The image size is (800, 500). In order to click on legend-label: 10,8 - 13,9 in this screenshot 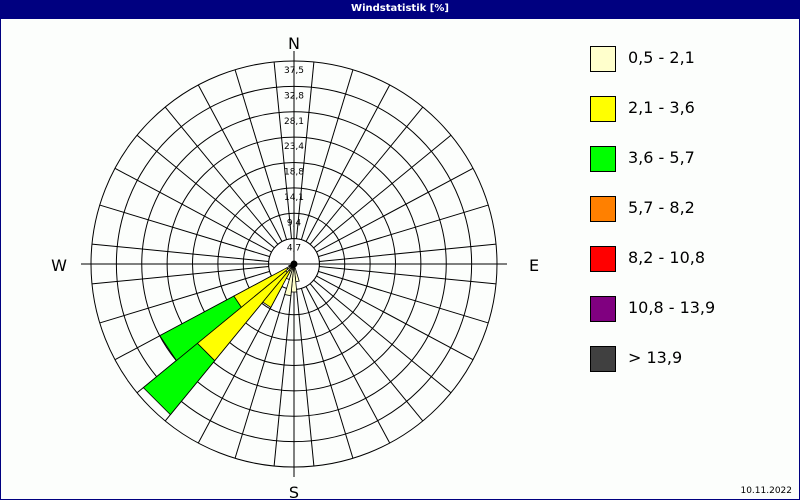, I will do `click(672, 307)`.